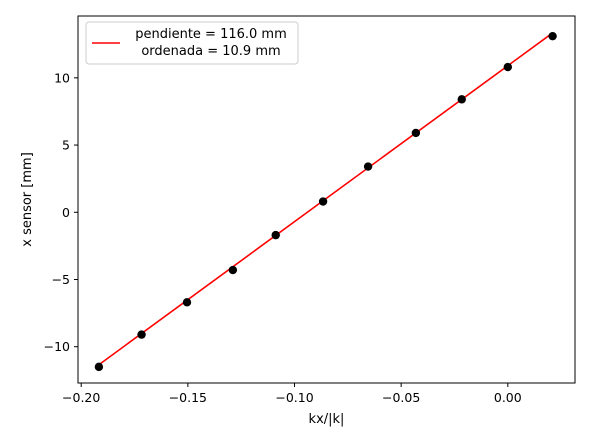 This screenshot has width=615, height=431. Describe the element at coordinates (401, 397) in the screenshot. I see `x-tick-label: −0.05` at that location.